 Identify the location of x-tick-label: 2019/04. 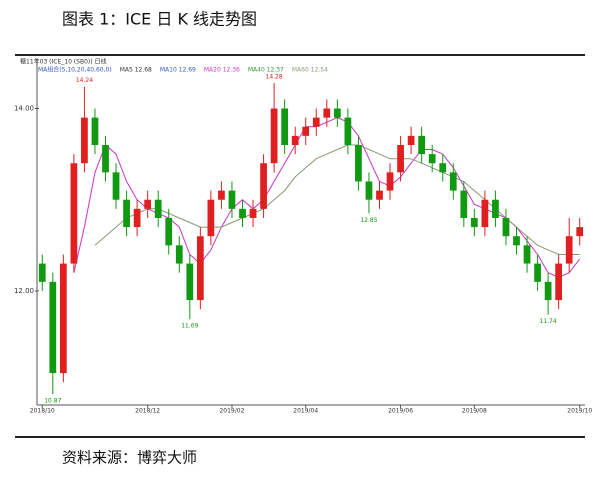
(305, 411).